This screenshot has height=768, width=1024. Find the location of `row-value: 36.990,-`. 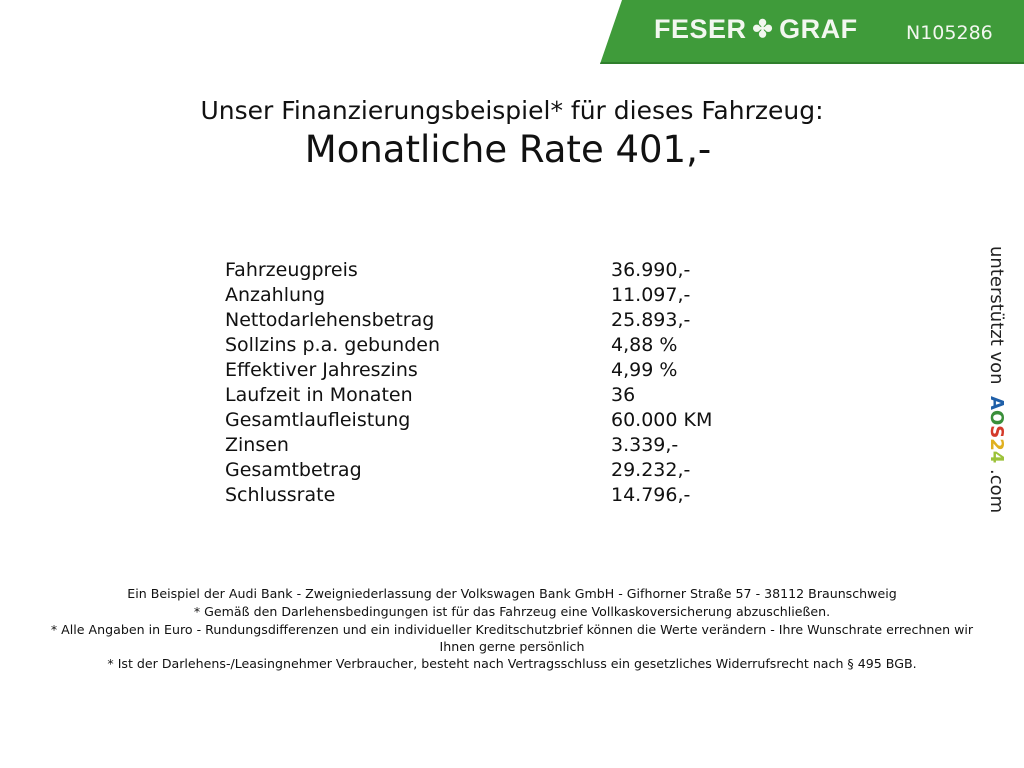

row-value: 36.990,- is located at coordinates (651, 270).